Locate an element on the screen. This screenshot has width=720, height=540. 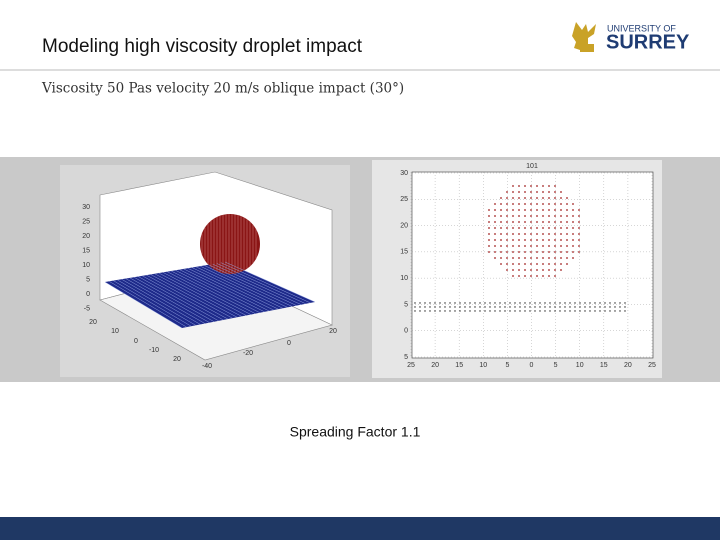
y-tick-label: -40 is located at coordinates (207, 366).